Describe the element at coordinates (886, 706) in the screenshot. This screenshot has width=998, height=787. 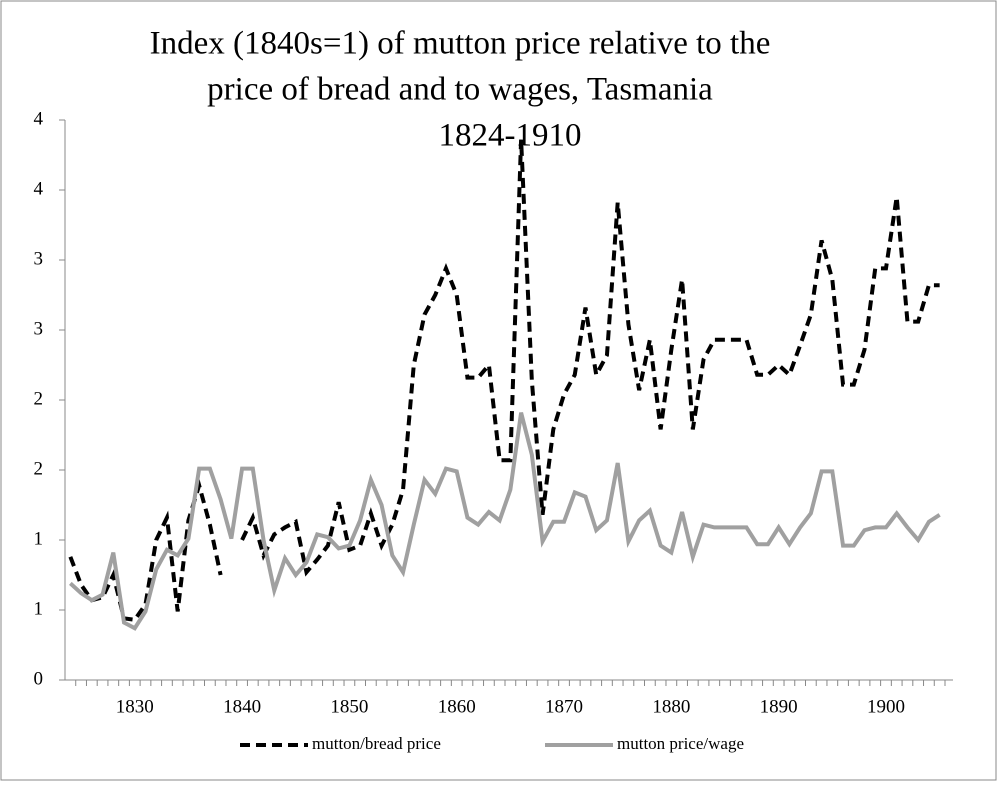
I see `x-tick-label: 1900` at that location.